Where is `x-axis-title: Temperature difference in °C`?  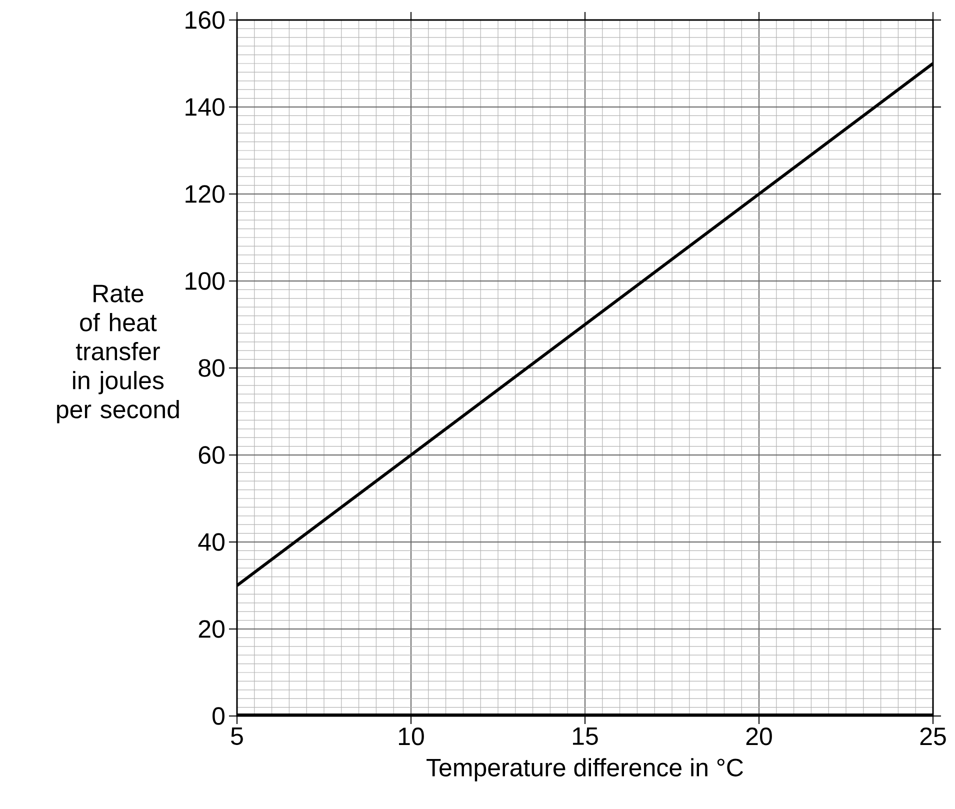 x-axis-title: Temperature difference in °C is located at coordinates (585, 770).